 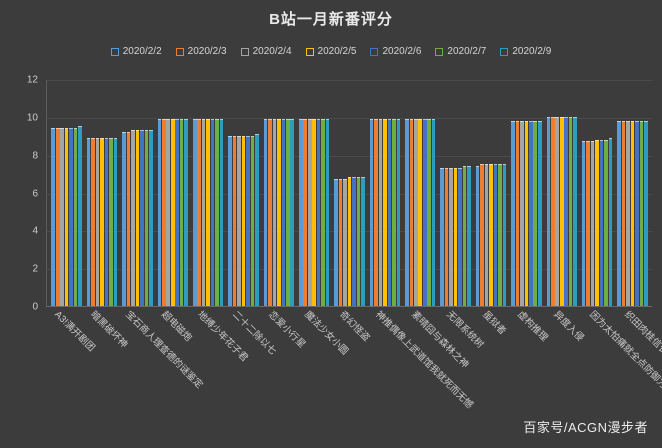 I want to click on legend-item: 2020/2/7, so click(x=460, y=51).